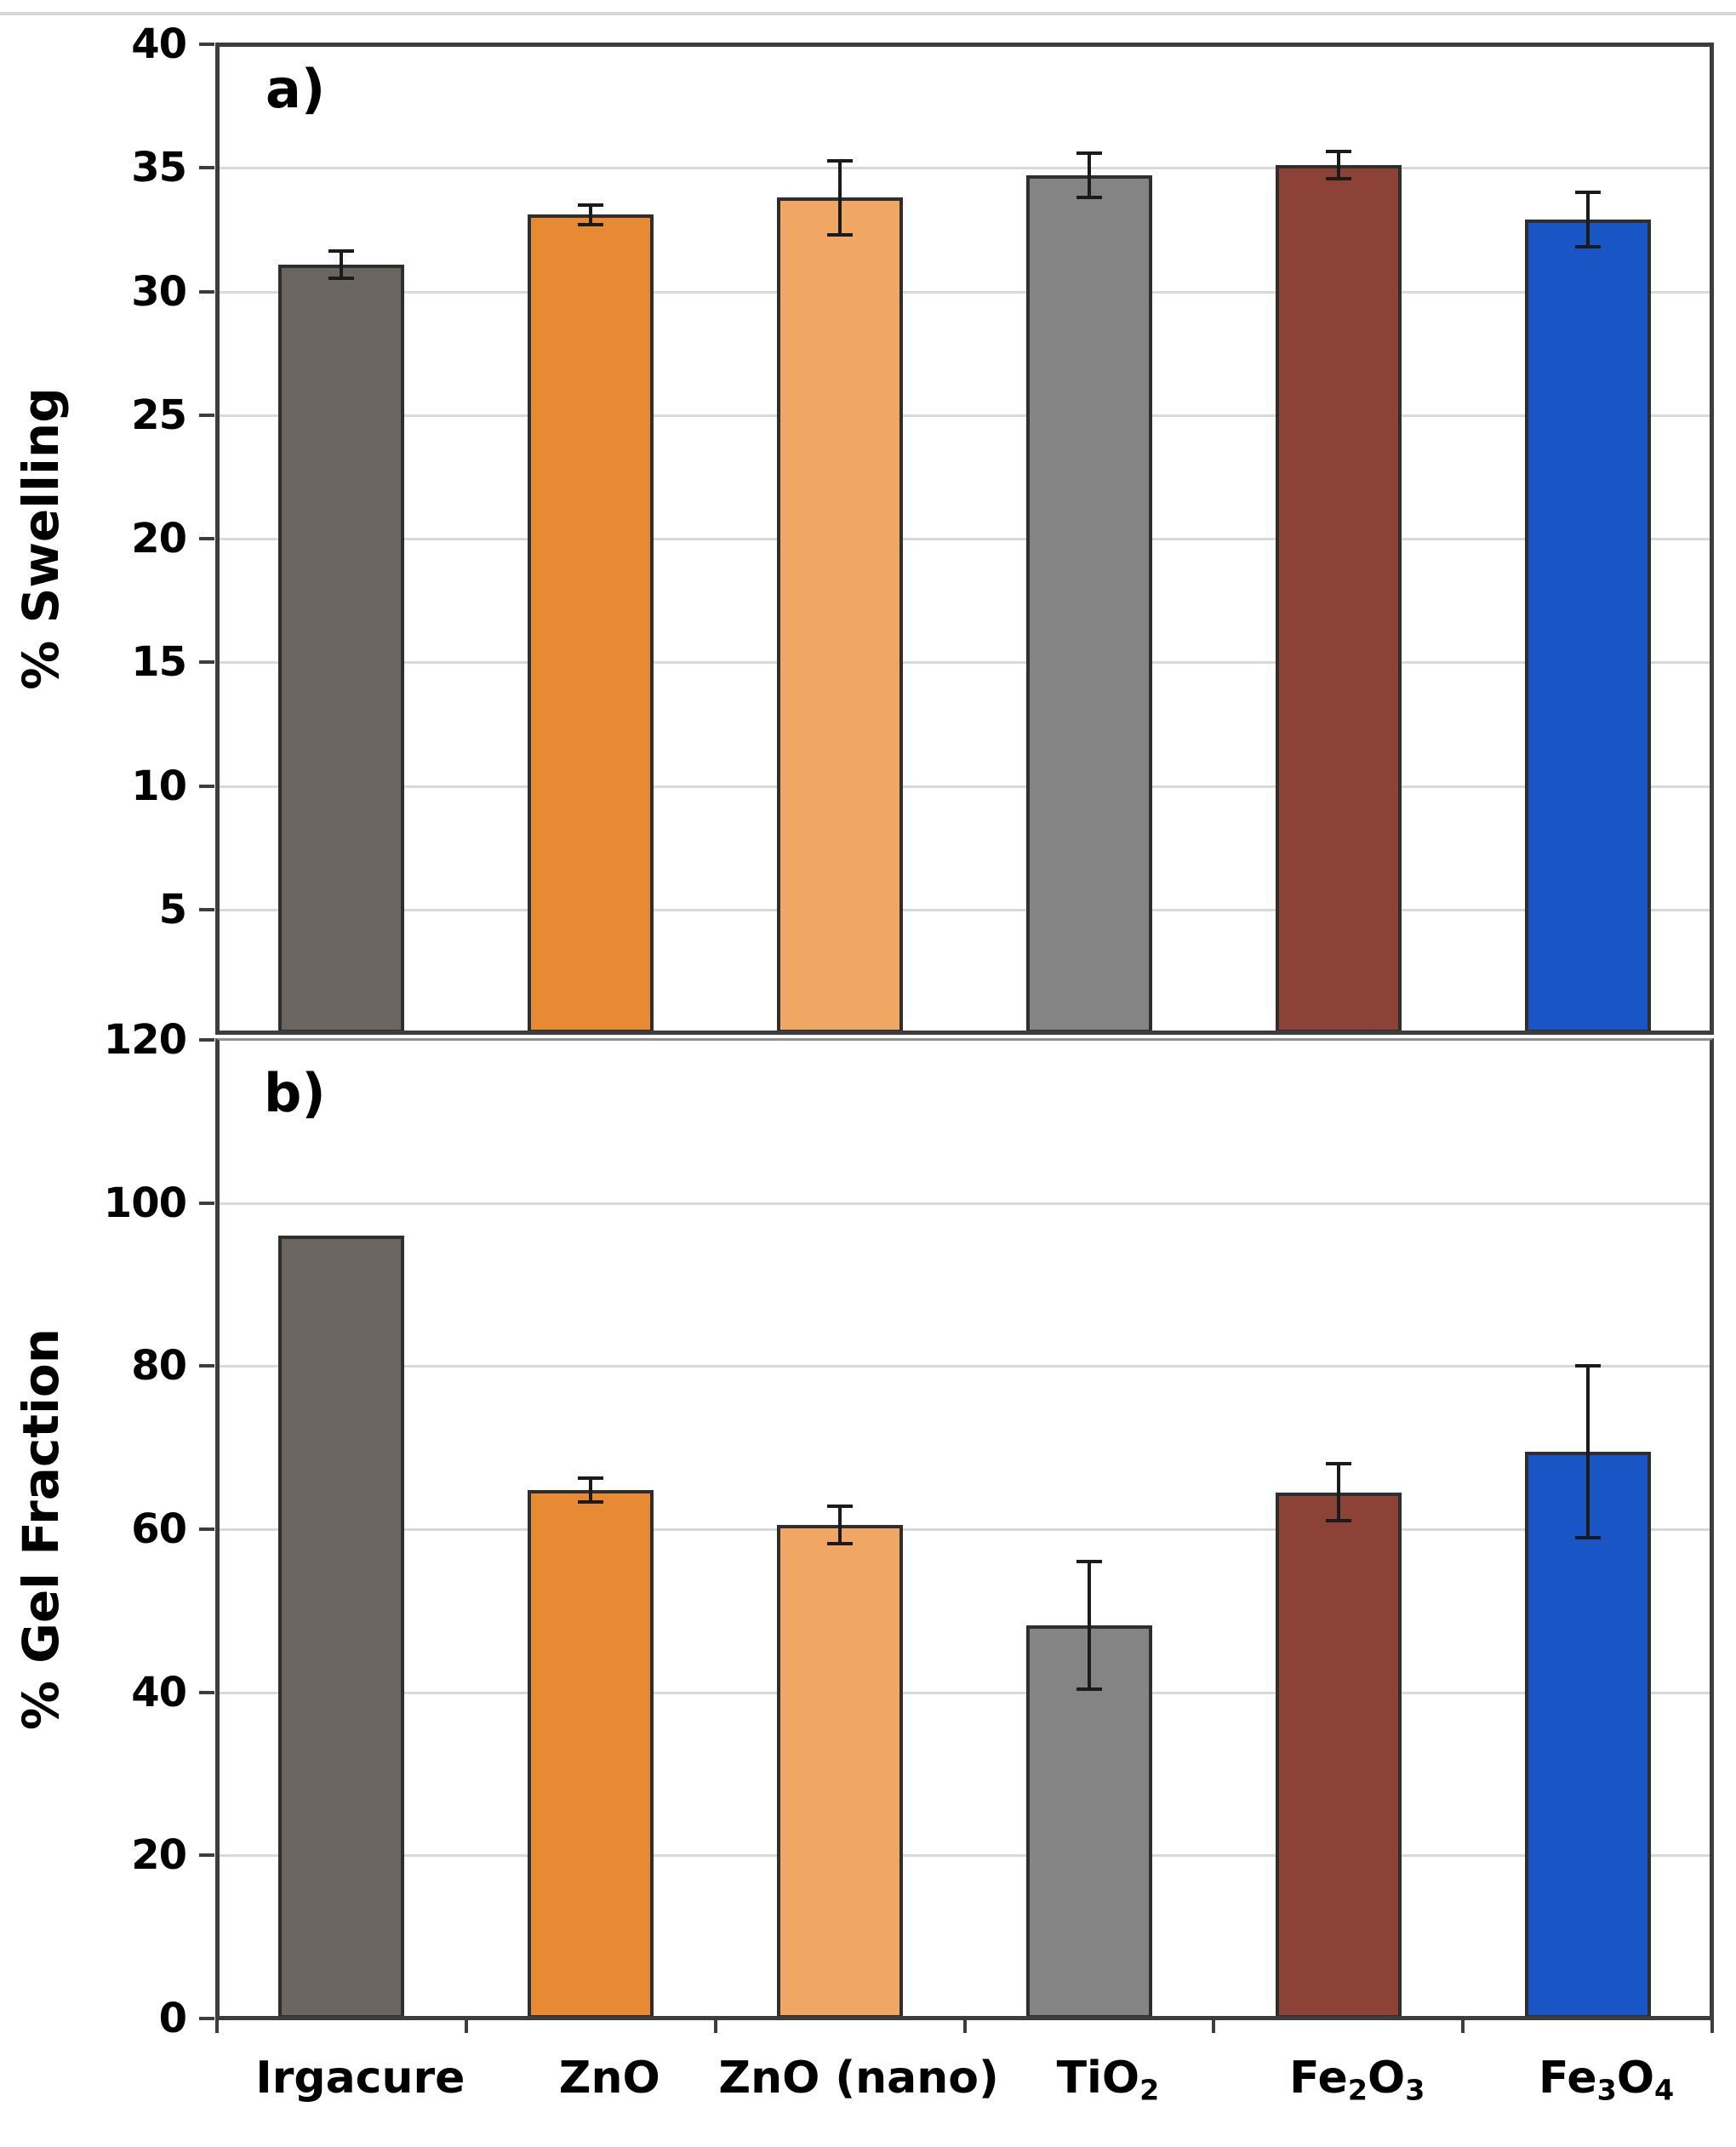 Image resolution: width=1736 pixels, height=2147 pixels. Describe the element at coordinates (591, 623) in the screenshot. I see `bar-zno-a` at that location.